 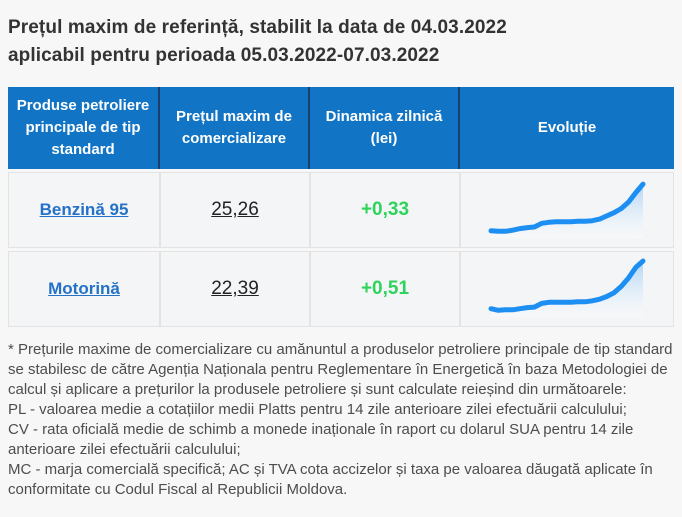 What do you see at coordinates (84, 209) in the screenshot?
I see `benzina95-link: Benzină 95` at bounding box center [84, 209].